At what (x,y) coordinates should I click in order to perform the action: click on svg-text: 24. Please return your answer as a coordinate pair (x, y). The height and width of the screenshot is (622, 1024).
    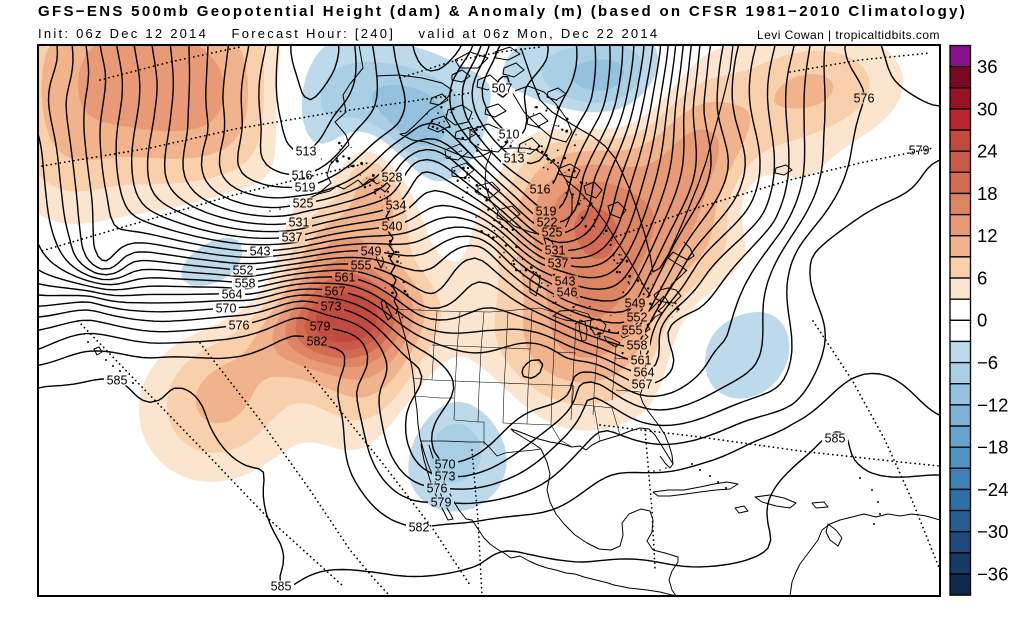
    Looking at the image, I should click on (987, 151).